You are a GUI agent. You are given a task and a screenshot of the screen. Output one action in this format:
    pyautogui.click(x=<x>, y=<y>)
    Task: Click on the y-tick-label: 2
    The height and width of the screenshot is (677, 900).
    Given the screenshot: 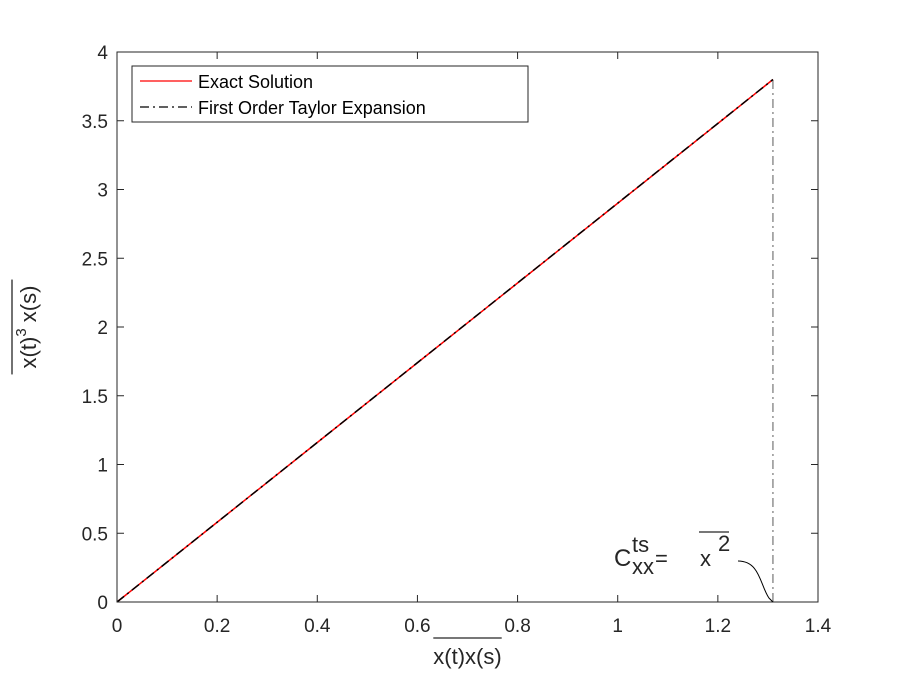 What is the action you would take?
    pyautogui.click(x=102, y=328)
    